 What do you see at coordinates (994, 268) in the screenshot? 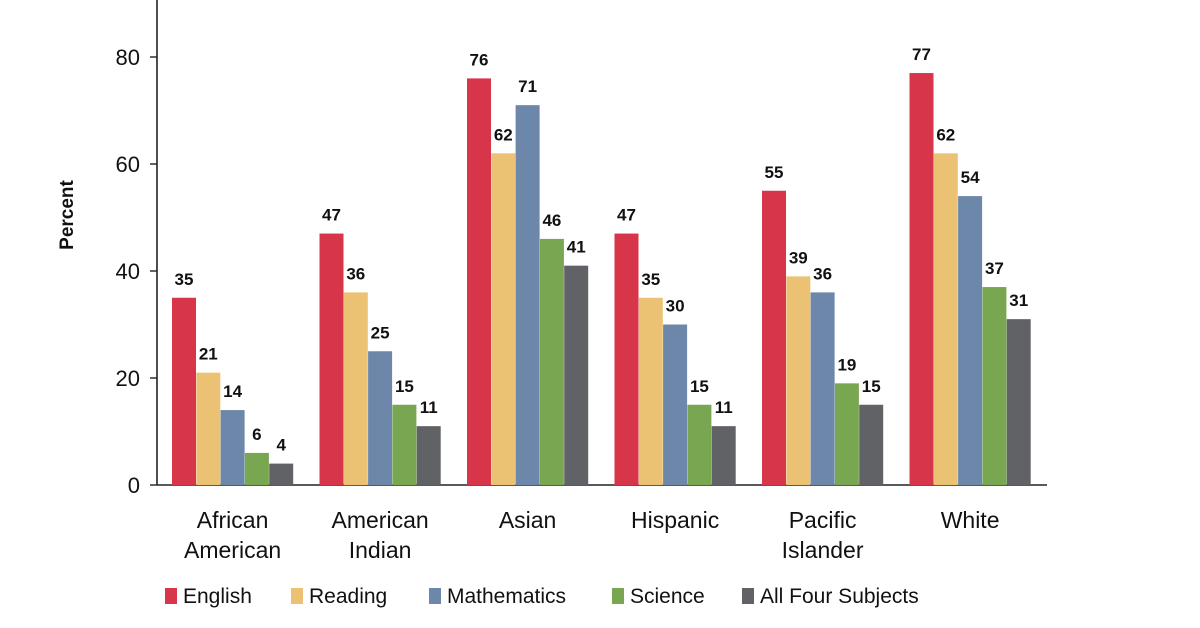
I see `data-label: 37` at bounding box center [994, 268].